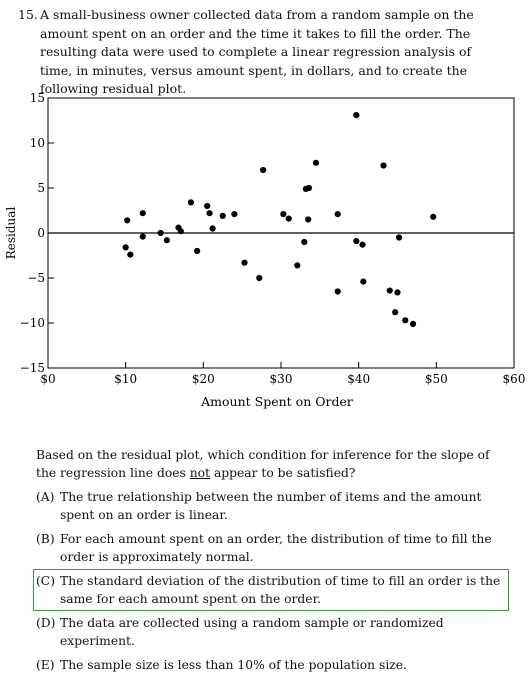 Image resolution: width=529 pixels, height=674 pixels. Describe the element at coordinates (45, 497) in the screenshot. I see `choice-a-label: (A)` at that location.